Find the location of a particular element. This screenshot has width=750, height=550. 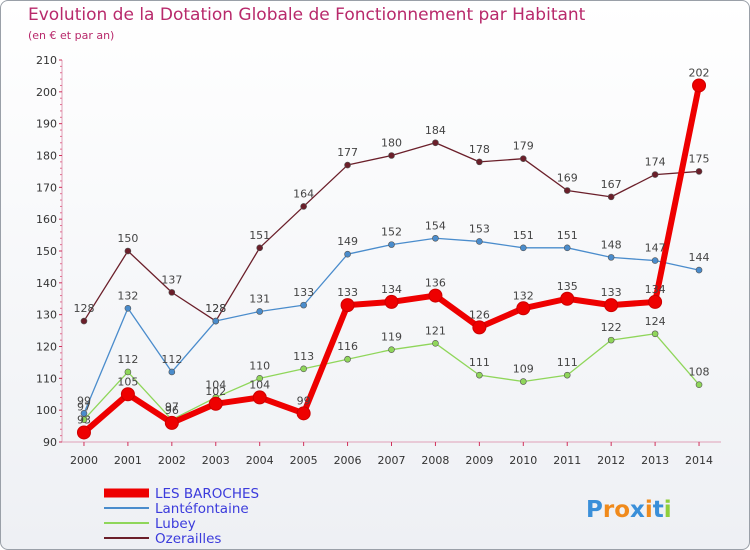

x-tick-label: 2012 is located at coordinates (611, 460).